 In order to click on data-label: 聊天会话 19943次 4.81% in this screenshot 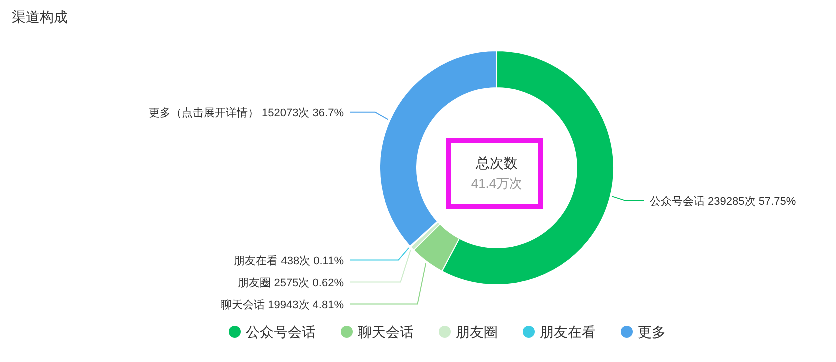, I will do `click(282, 305)`.